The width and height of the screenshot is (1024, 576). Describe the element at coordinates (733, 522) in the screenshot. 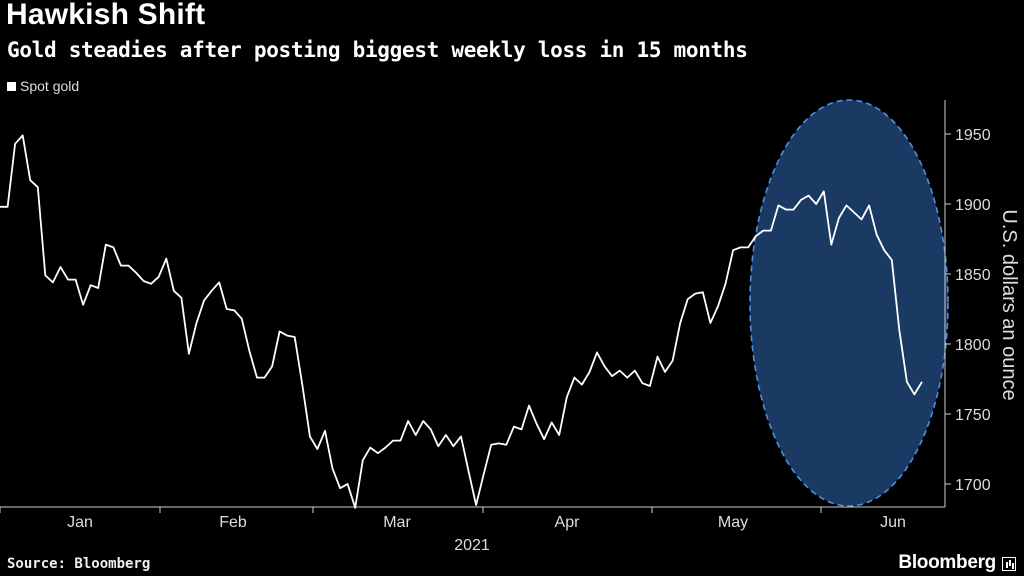

I see `x-tick-label-may: May` at that location.